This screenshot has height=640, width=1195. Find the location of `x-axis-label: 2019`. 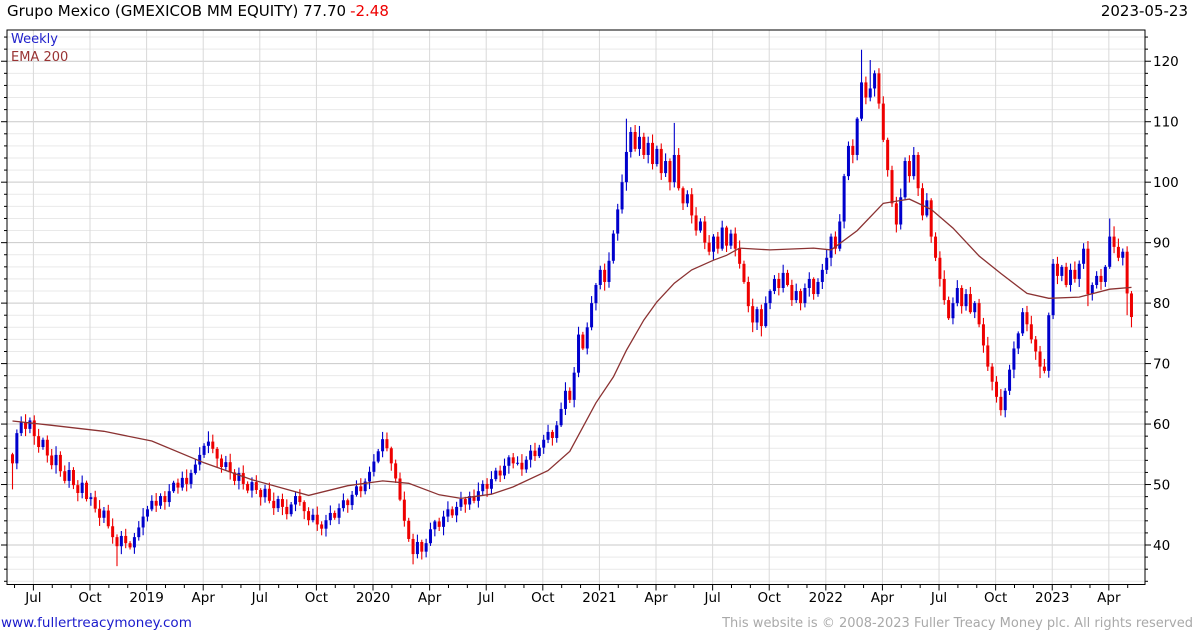

x-axis-label: 2019 is located at coordinates (146, 598).